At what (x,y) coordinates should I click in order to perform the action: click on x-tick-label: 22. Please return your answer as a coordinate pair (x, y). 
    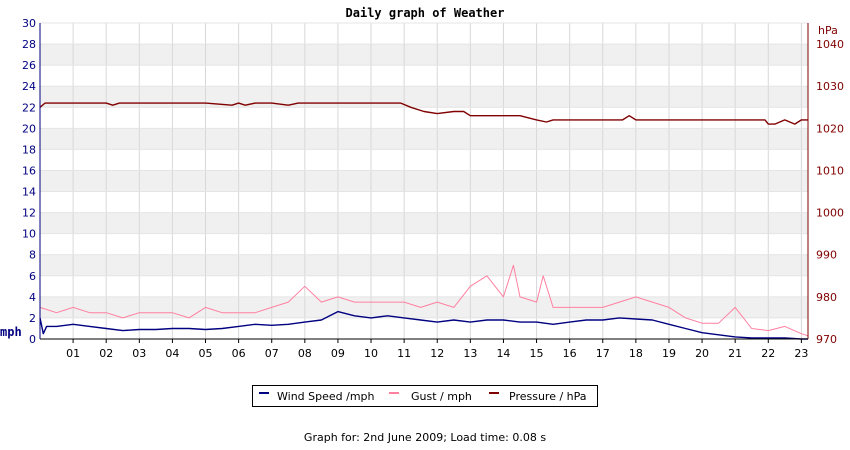
    Looking at the image, I should click on (768, 353).